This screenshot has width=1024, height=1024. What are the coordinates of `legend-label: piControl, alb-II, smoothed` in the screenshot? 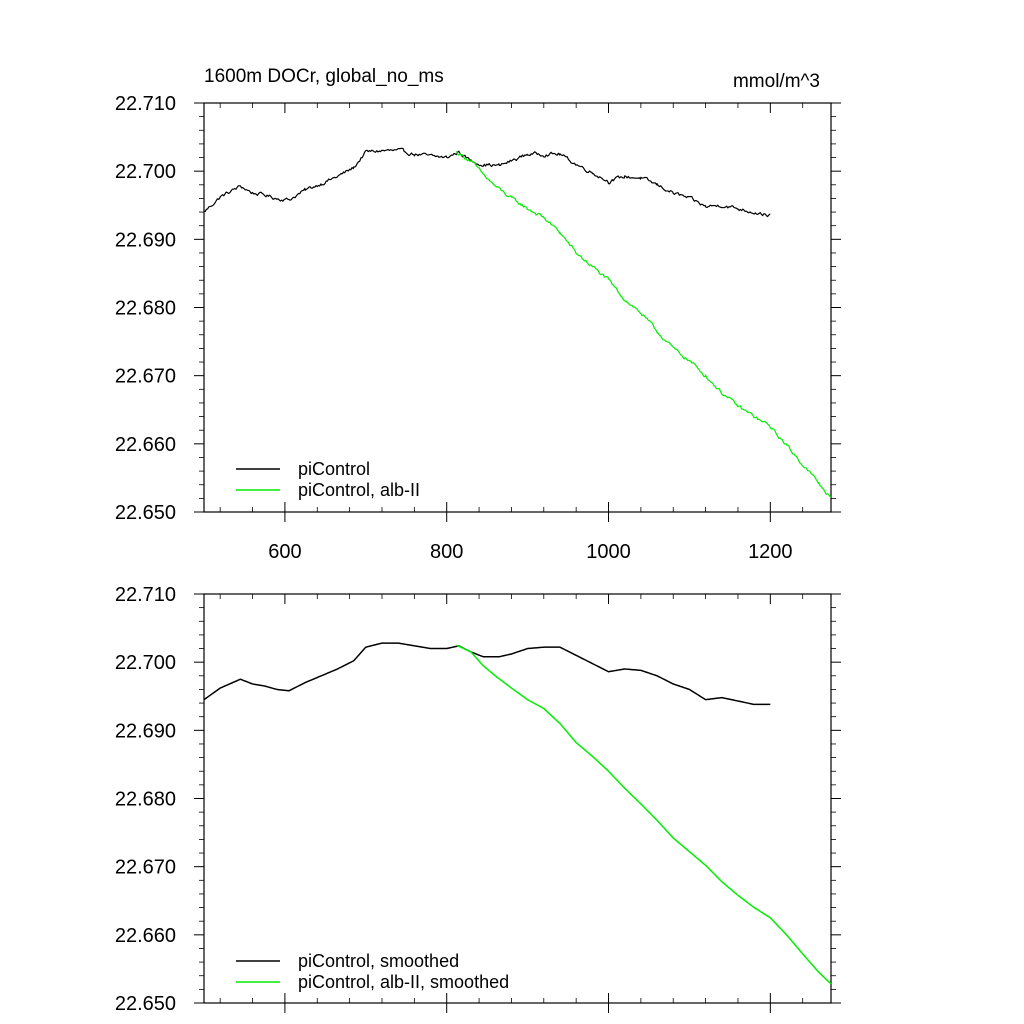 It's located at (403, 982).